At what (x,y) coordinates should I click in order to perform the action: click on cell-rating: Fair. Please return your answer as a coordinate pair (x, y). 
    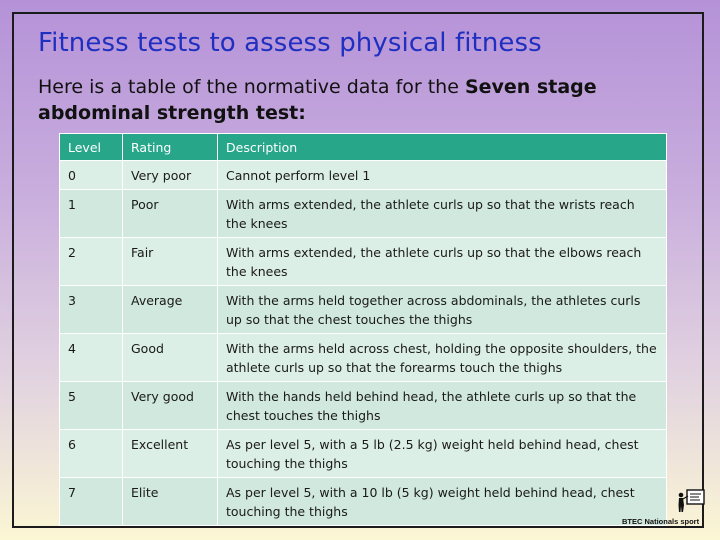
    Looking at the image, I should click on (170, 261).